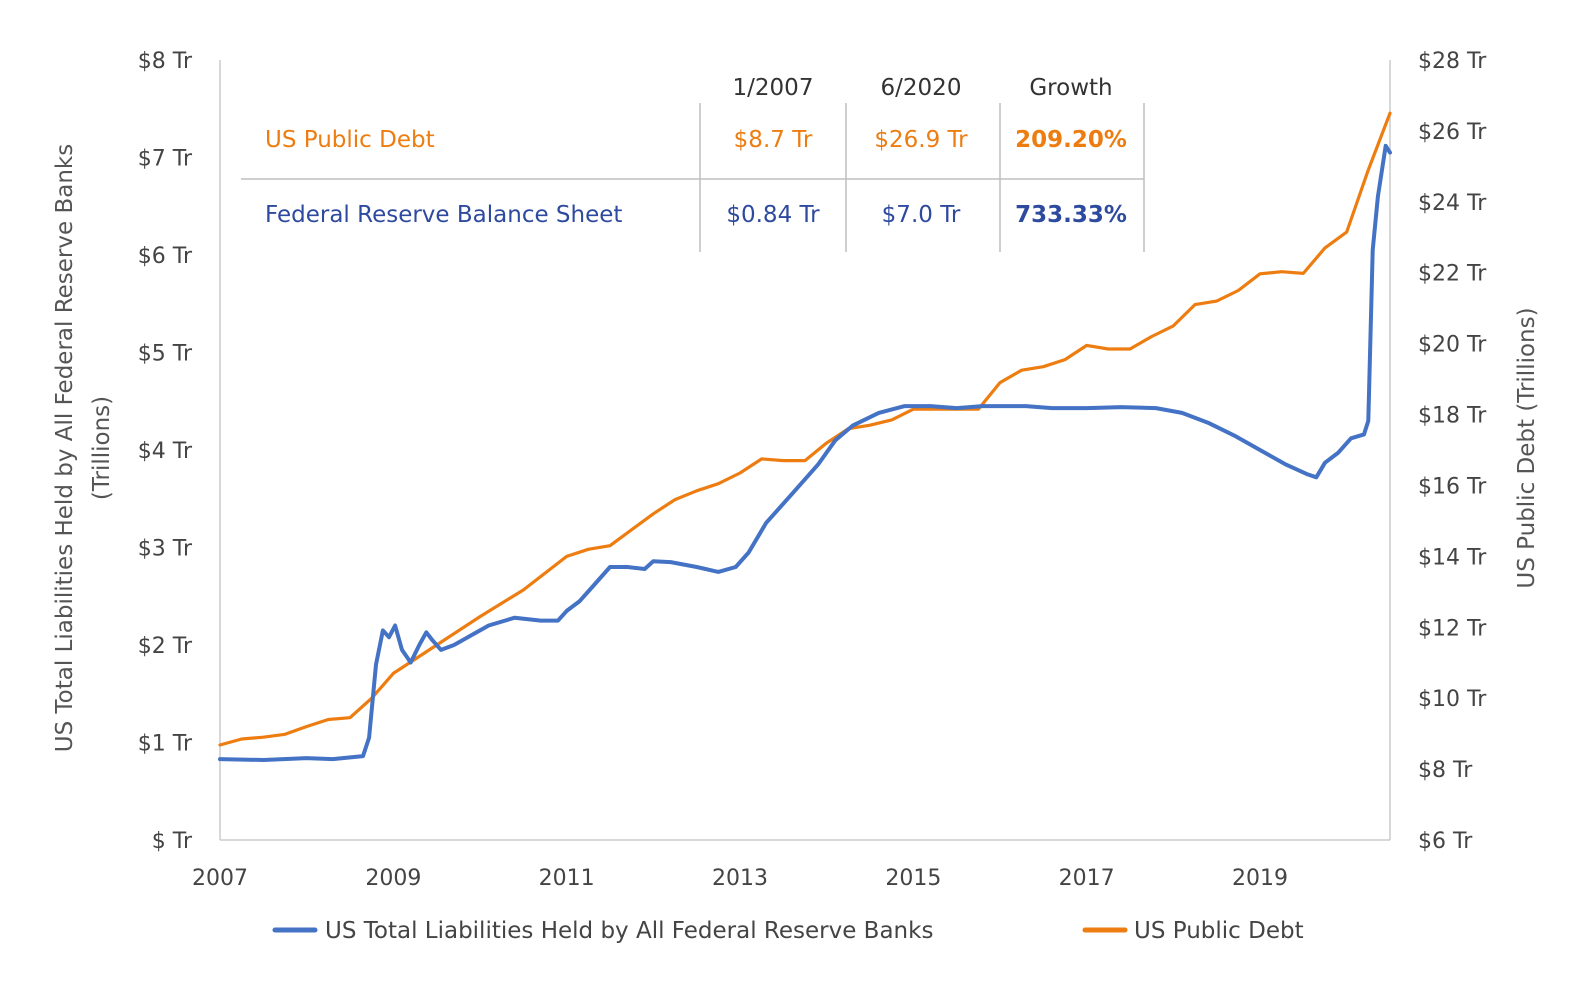 This screenshot has height=994, width=1585. Describe the element at coordinates (1452, 132) in the screenshot. I see `right-tick-label: $26 Tr` at that location.